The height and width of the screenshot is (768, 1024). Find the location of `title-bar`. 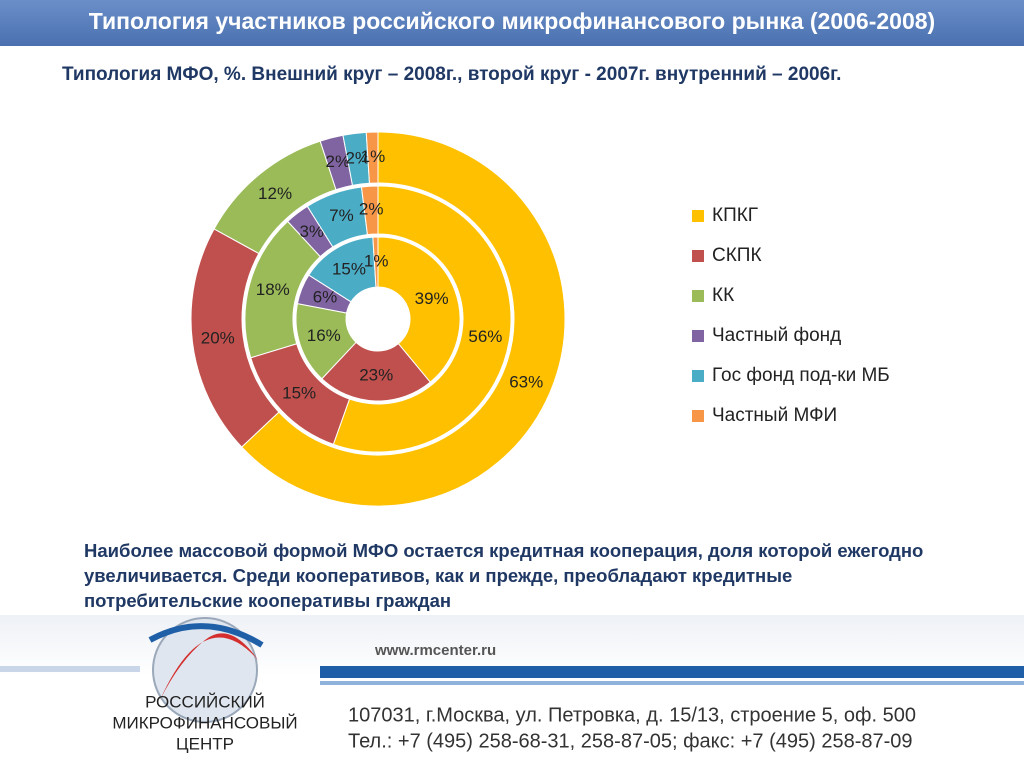

title-bar is located at coordinates (512, 23).